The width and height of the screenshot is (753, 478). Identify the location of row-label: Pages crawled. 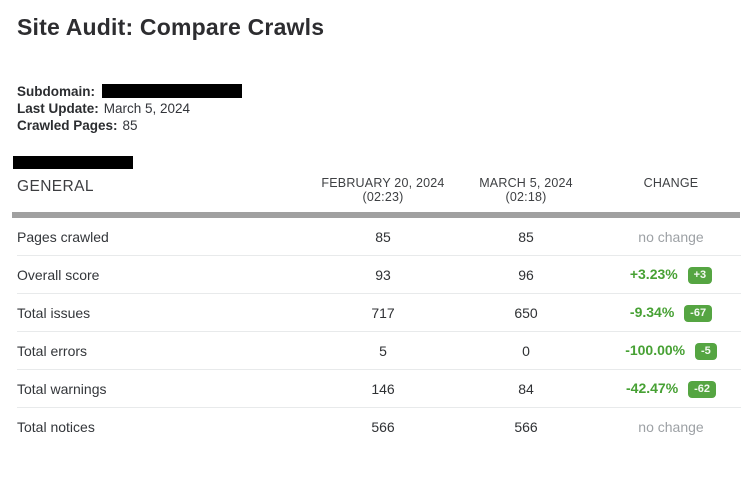
(63, 236).